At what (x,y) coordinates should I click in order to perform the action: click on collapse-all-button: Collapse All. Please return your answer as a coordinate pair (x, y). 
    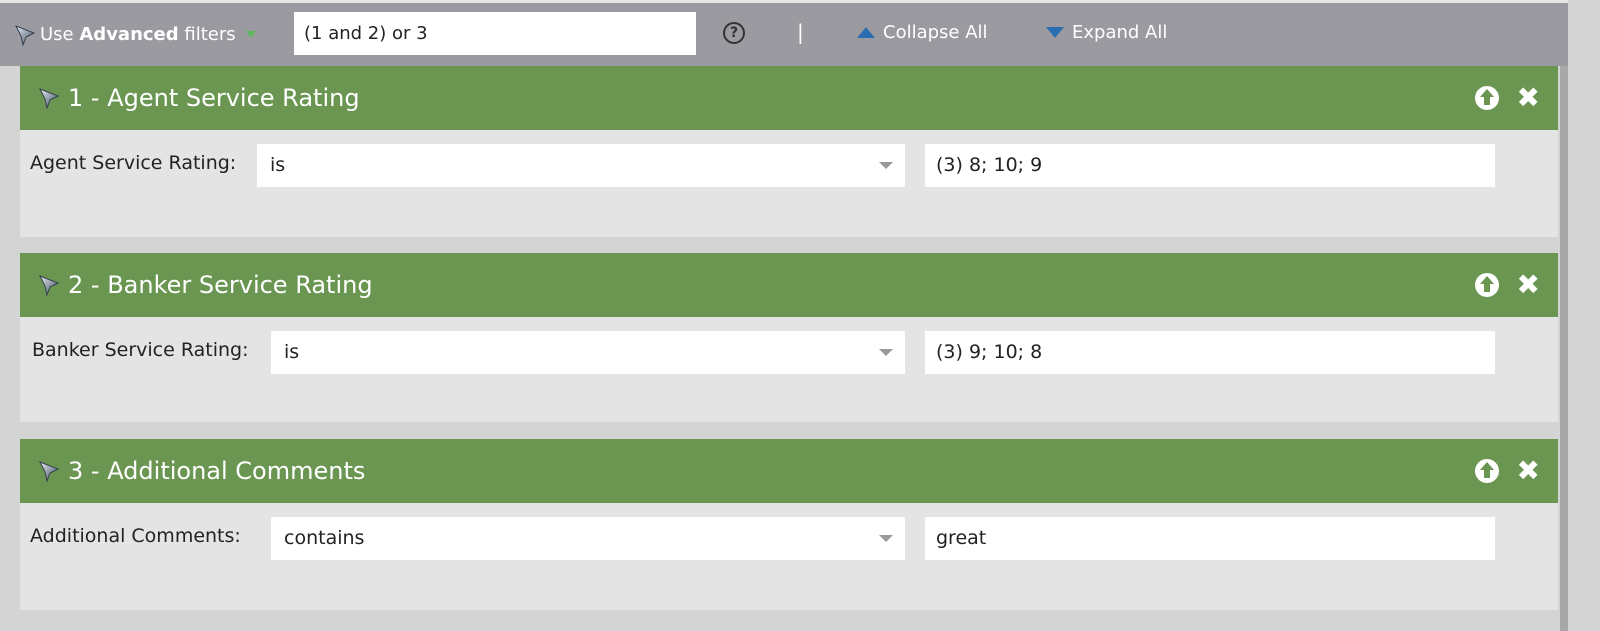
    Looking at the image, I should click on (922, 32).